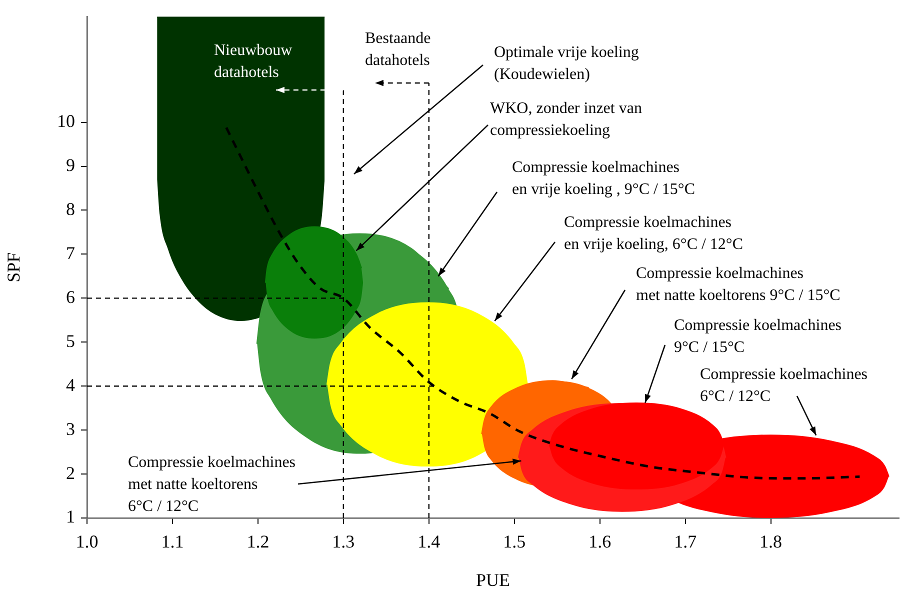 Image resolution: width=901 pixels, height=596 pixels. What do you see at coordinates (70, 208) in the screenshot?
I see `y-tick-label: 8` at bounding box center [70, 208].